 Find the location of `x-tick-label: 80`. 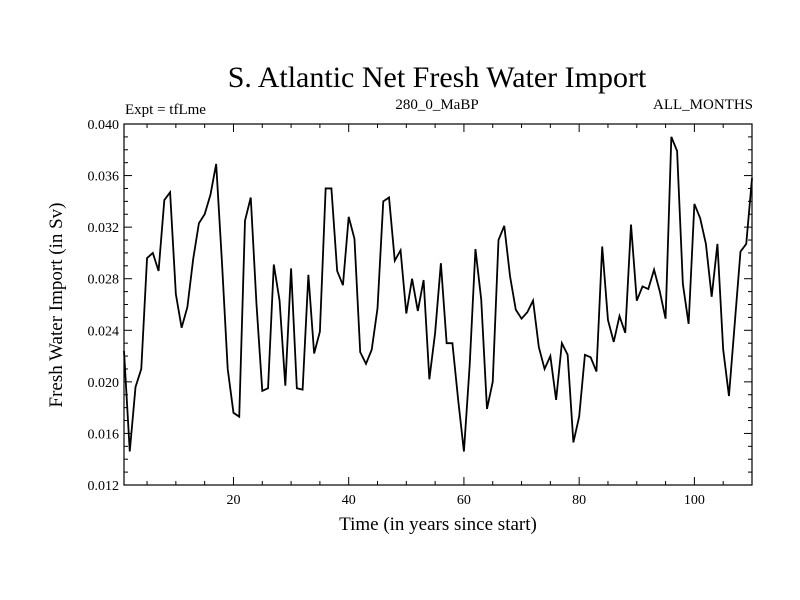

x-tick-label: 80 is located at coordinates (579, 500).